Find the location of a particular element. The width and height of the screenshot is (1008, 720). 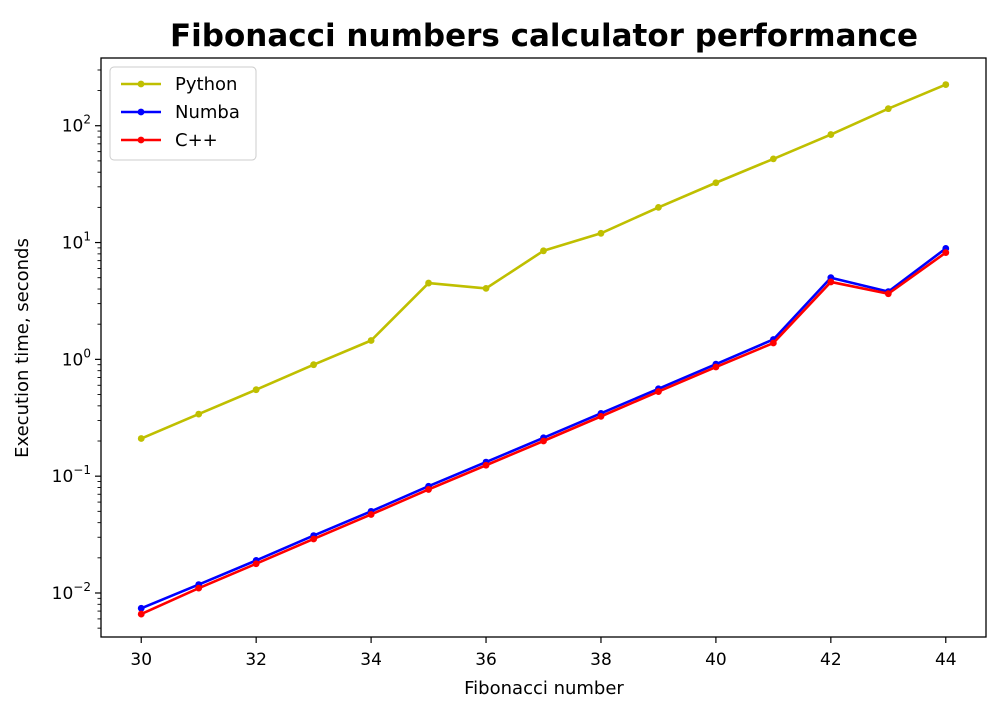

y-axis-label: Execution time, seconds is located at coordinates (22, 348).